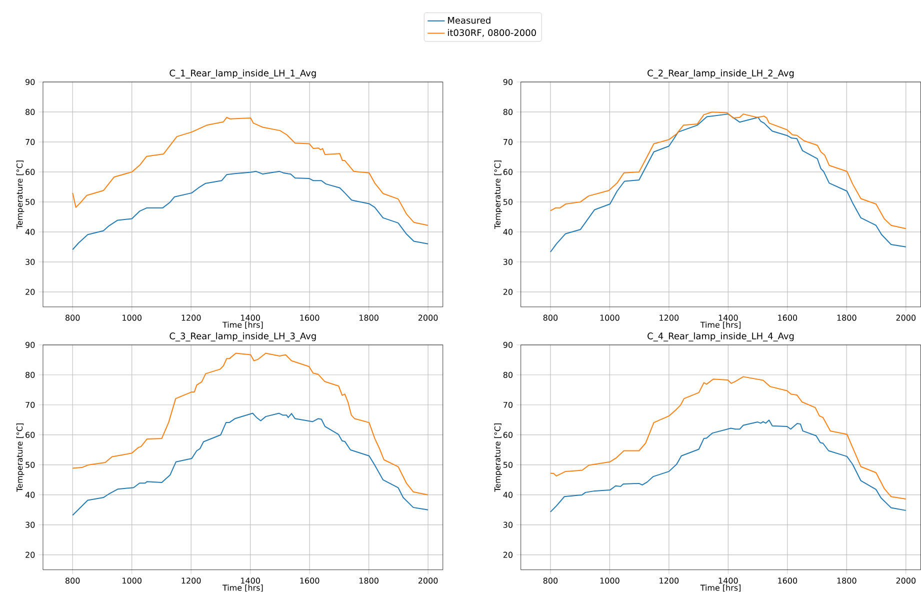 The width and height of the screenshot is (921, 608). Describe the element at coordinates (721, 74) in the screenshot. I see `chart-title: C_2_Rear_lamp_inside_LH_2_Avg` at that location.